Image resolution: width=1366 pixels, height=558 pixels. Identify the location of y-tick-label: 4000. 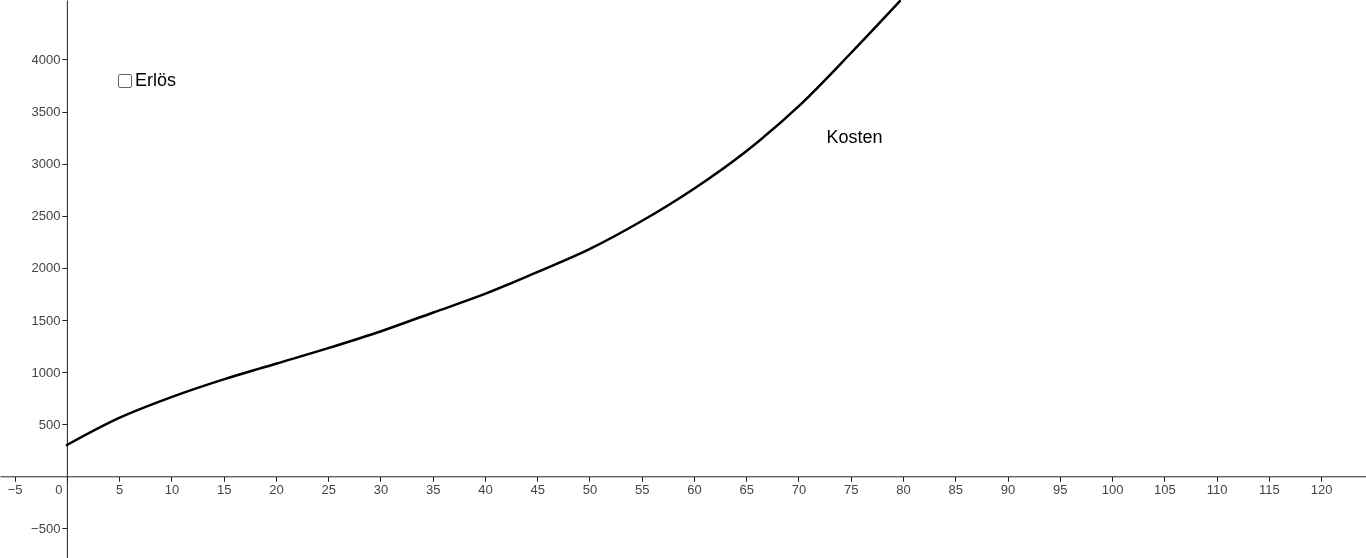
(46, 59).